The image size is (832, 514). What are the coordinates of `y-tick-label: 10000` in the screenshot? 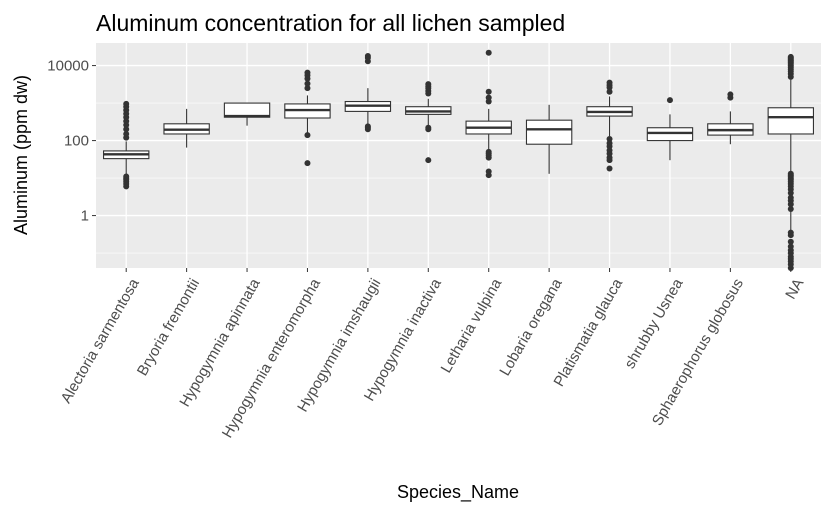 It's located at (68, 66).